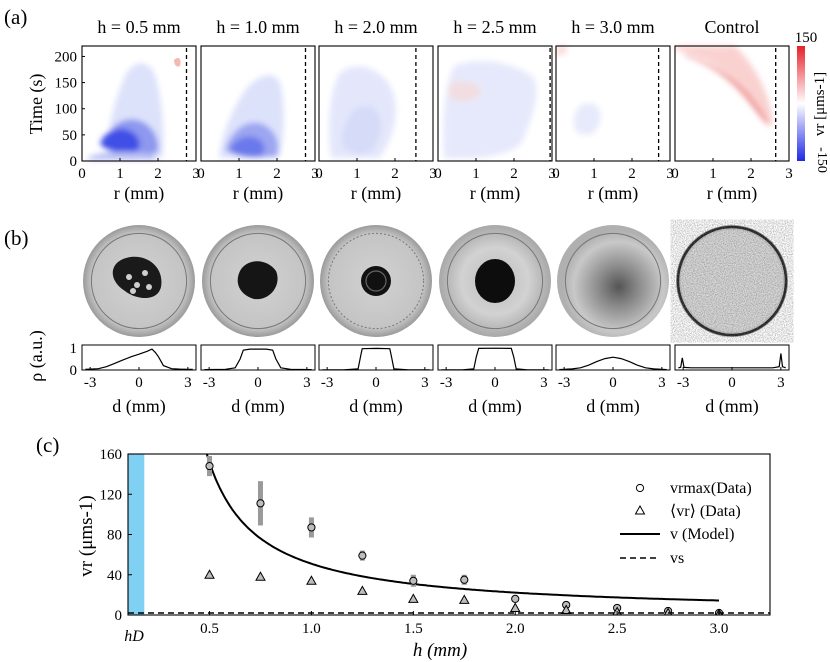 The image size is (830, 662). Describe the element at coordinates (111, 495) in the screenshot. I see `y-tick-label: 120` at that location.